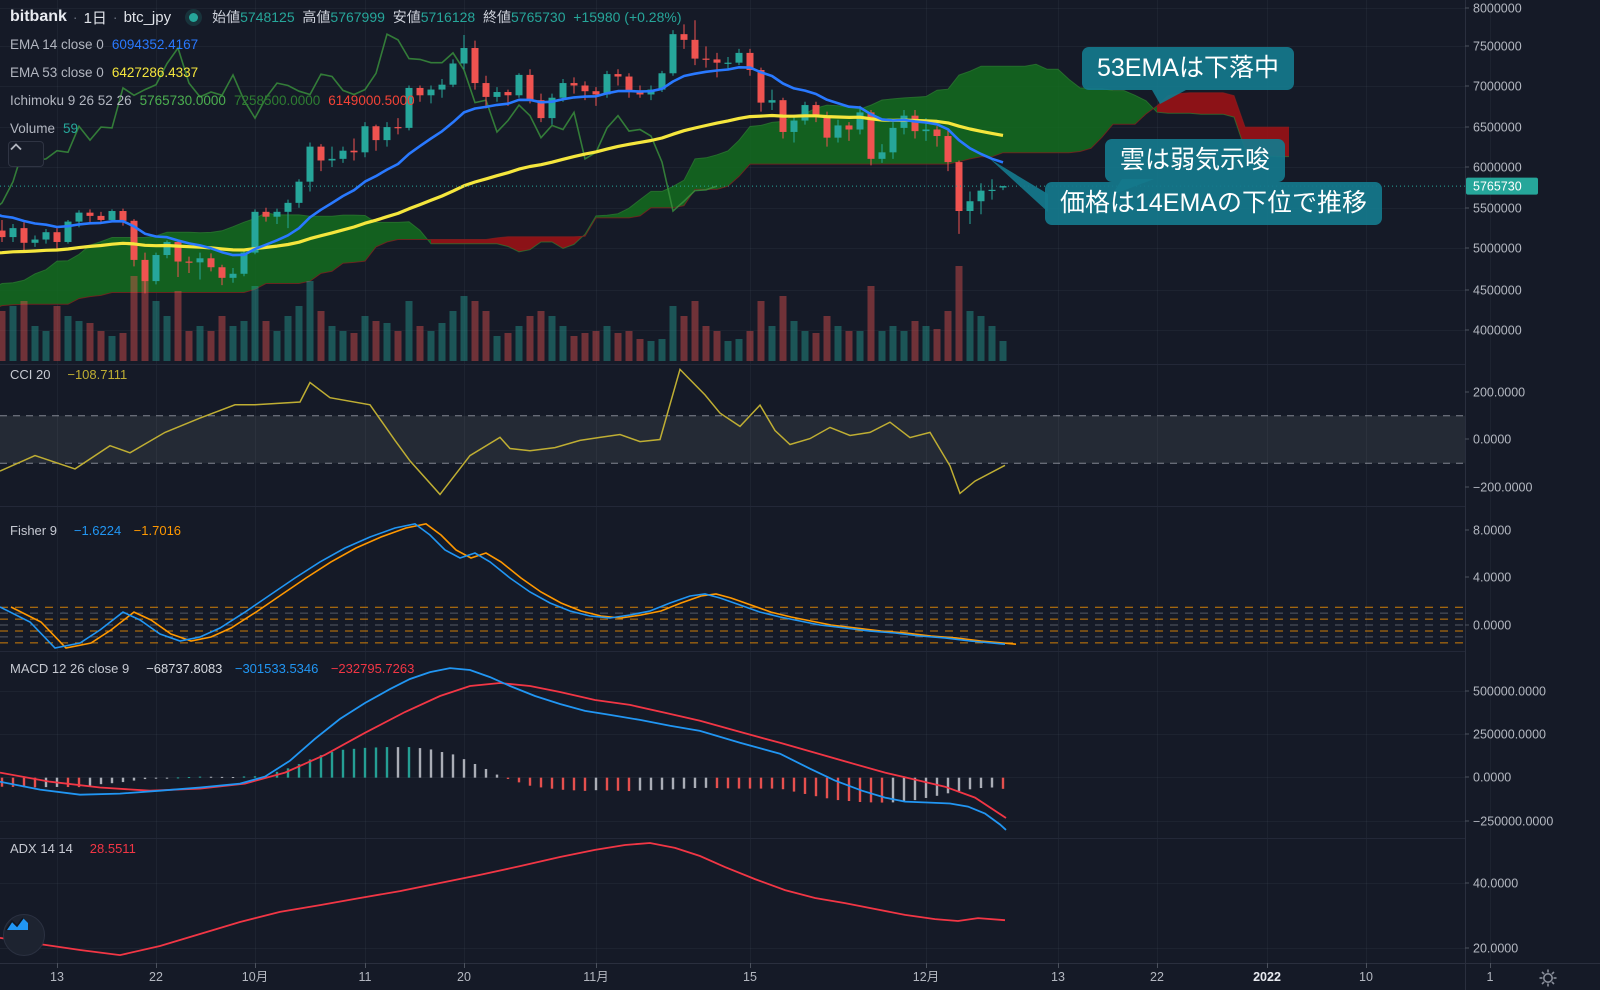 Image resolution: width=1600 pixels, height=990 pixels. I want to click on svg-text: 6000000, so click(1497, 168).